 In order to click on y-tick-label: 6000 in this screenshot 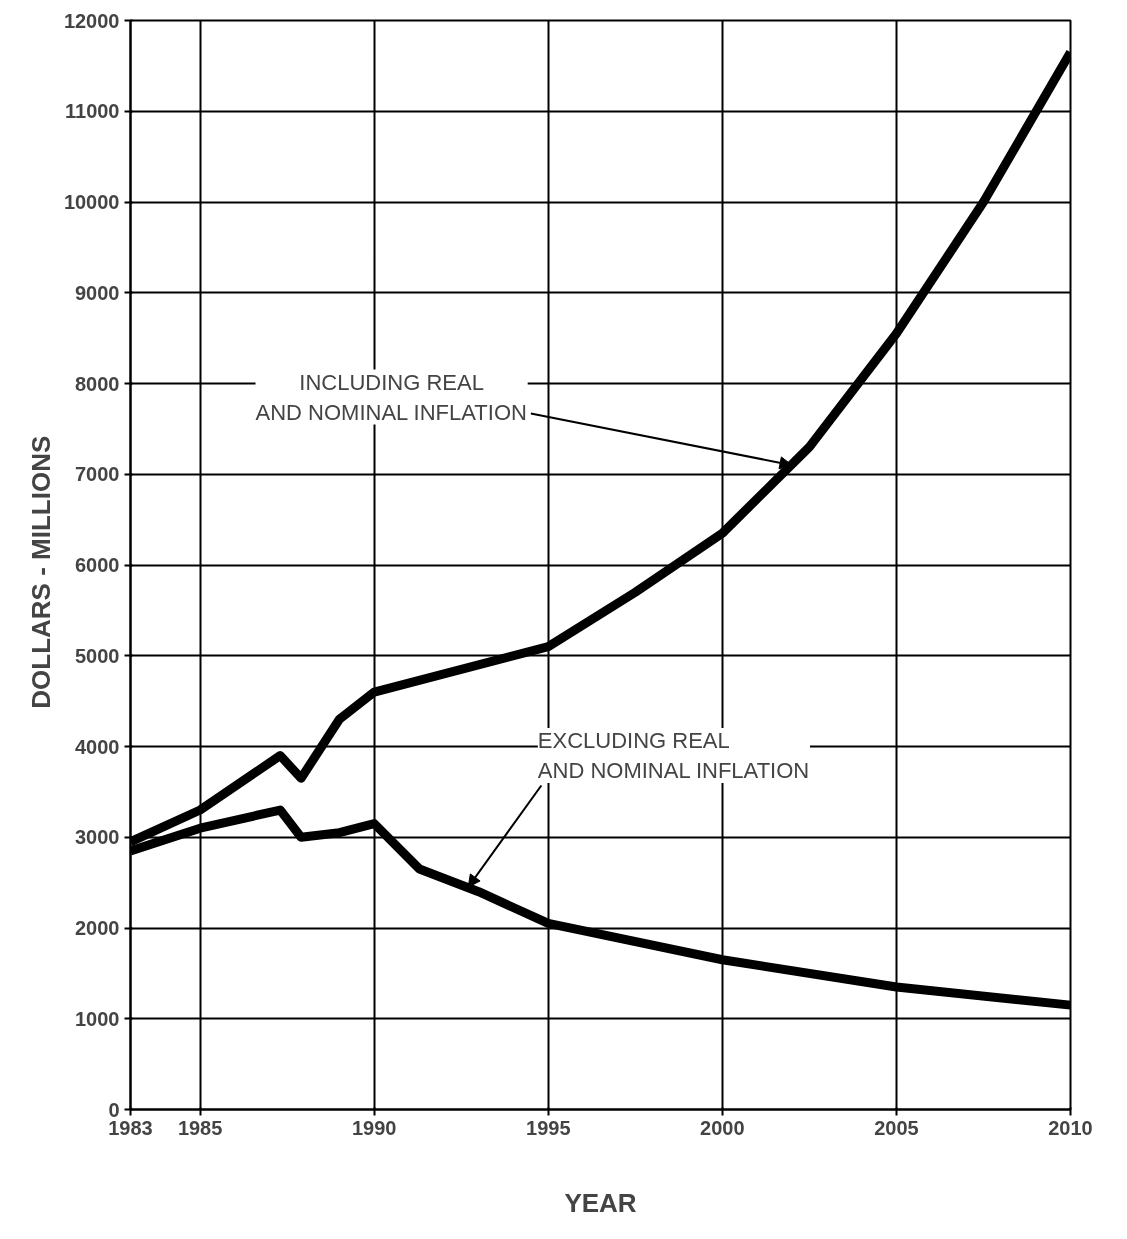, I will do `click(97, 565)`.